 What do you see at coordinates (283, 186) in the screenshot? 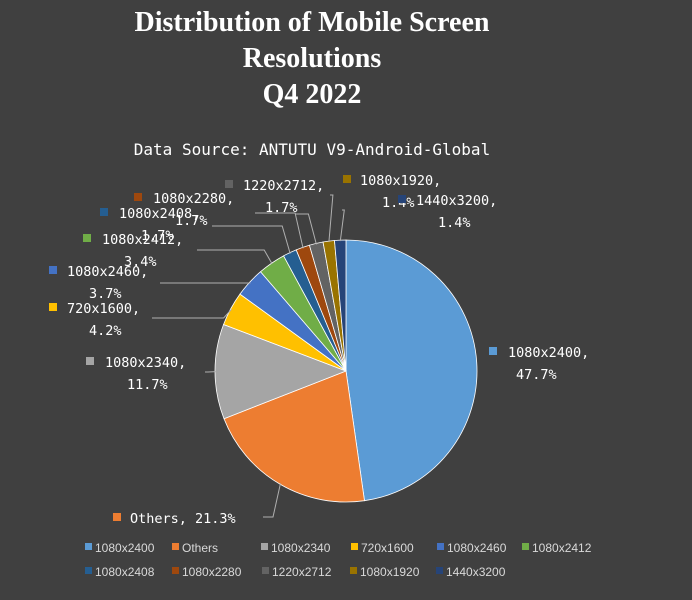
I see `data-label-name-1220x2712: 1220x2712,` at bounding box center [283, 186].